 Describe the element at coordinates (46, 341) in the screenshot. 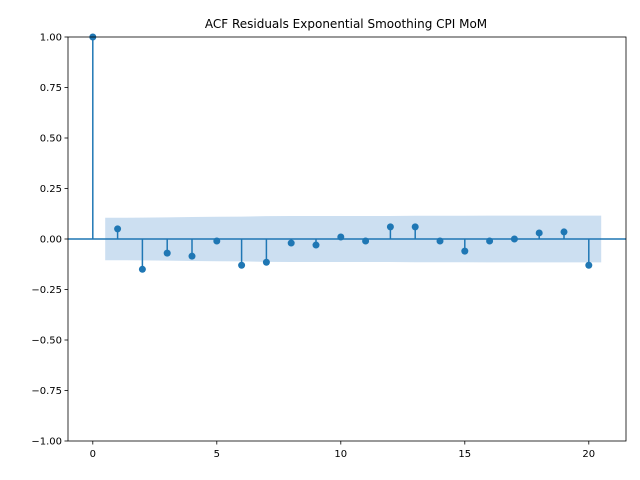

I see `y-tick-label-2: −0.50` at that location.